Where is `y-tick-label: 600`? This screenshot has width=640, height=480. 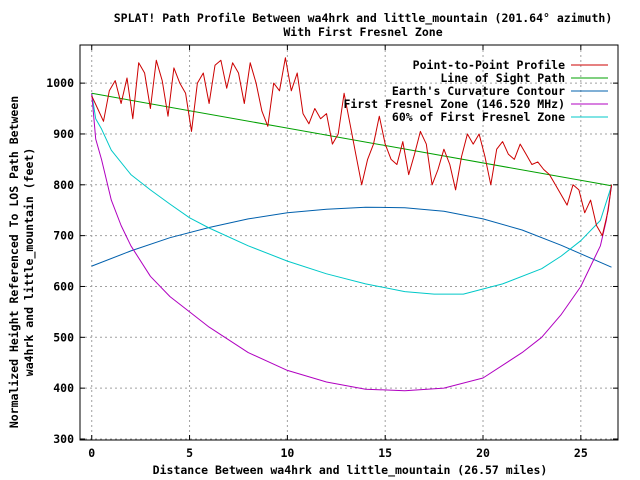
y-tick-label: 600 is located at coordinates (63, 286).